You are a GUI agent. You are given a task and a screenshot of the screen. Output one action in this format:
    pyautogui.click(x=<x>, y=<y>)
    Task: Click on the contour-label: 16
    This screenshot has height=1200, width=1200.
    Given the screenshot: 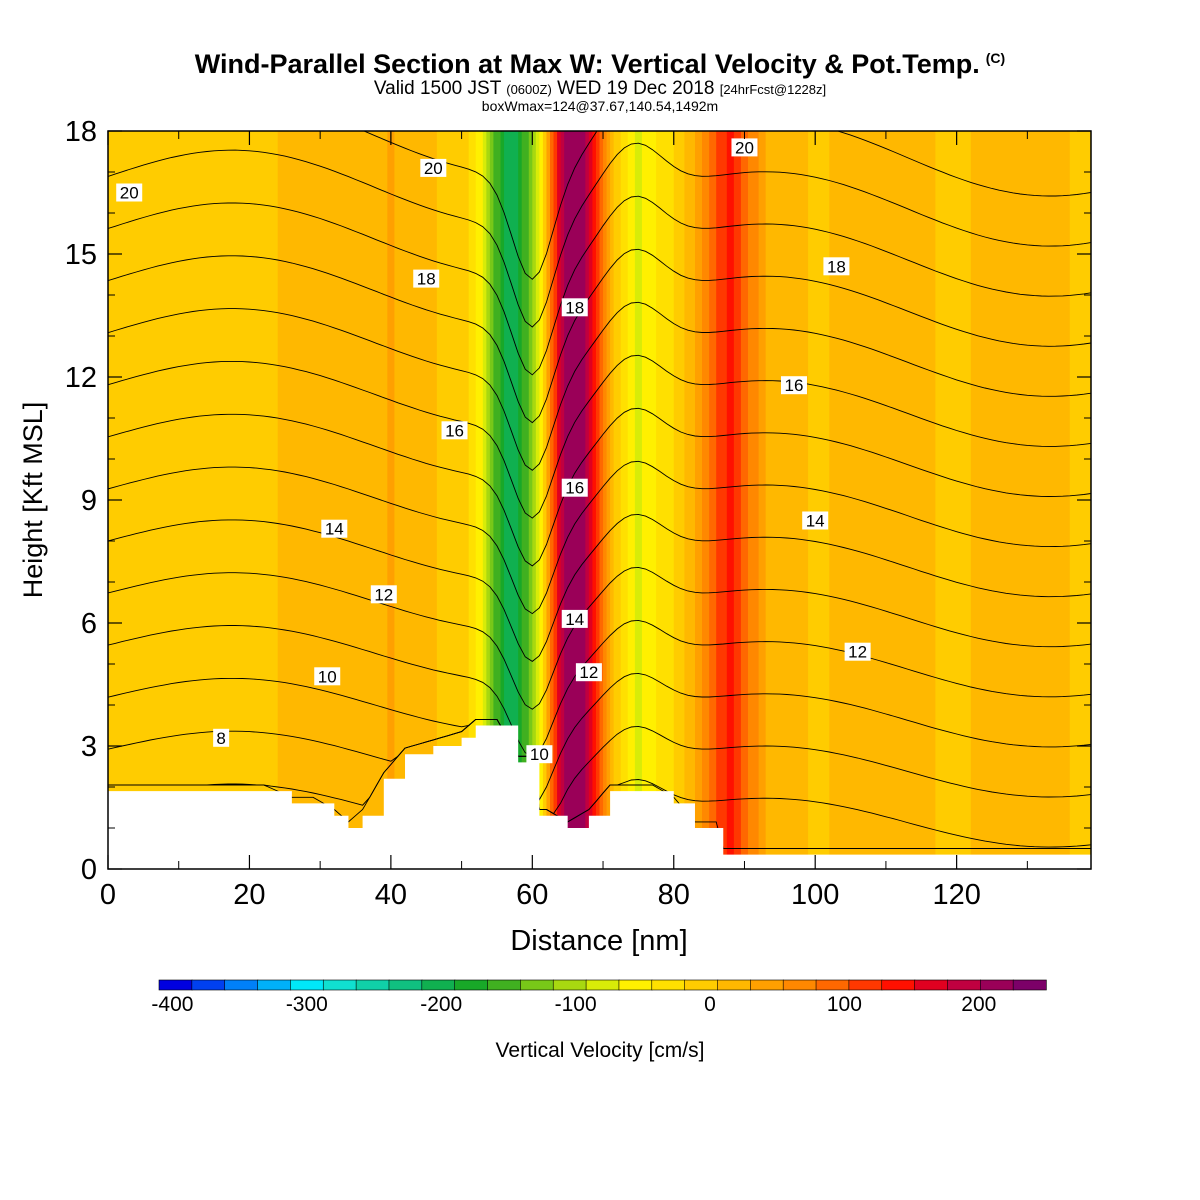 What is the action you would take?
    pyautogui.click(x=794, y=385)
    